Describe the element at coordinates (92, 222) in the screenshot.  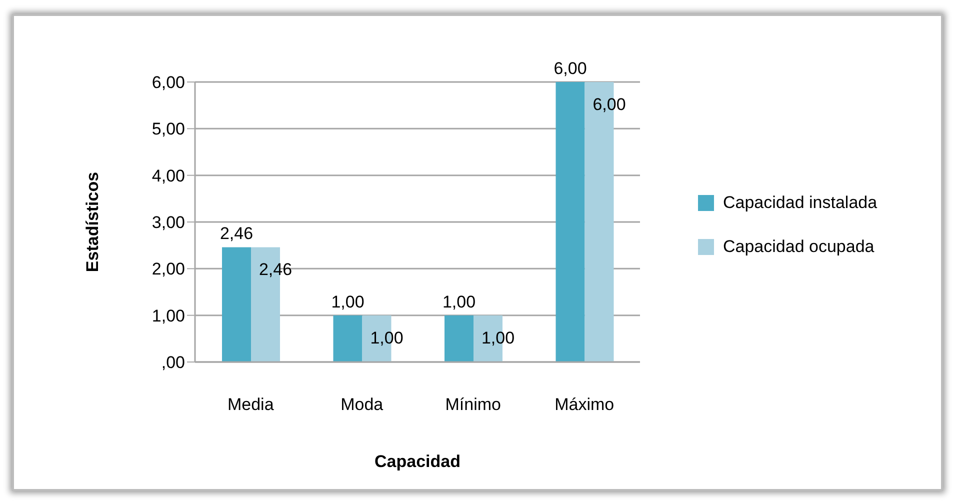
I see `y-axis-title: Estadísticos` at that location.